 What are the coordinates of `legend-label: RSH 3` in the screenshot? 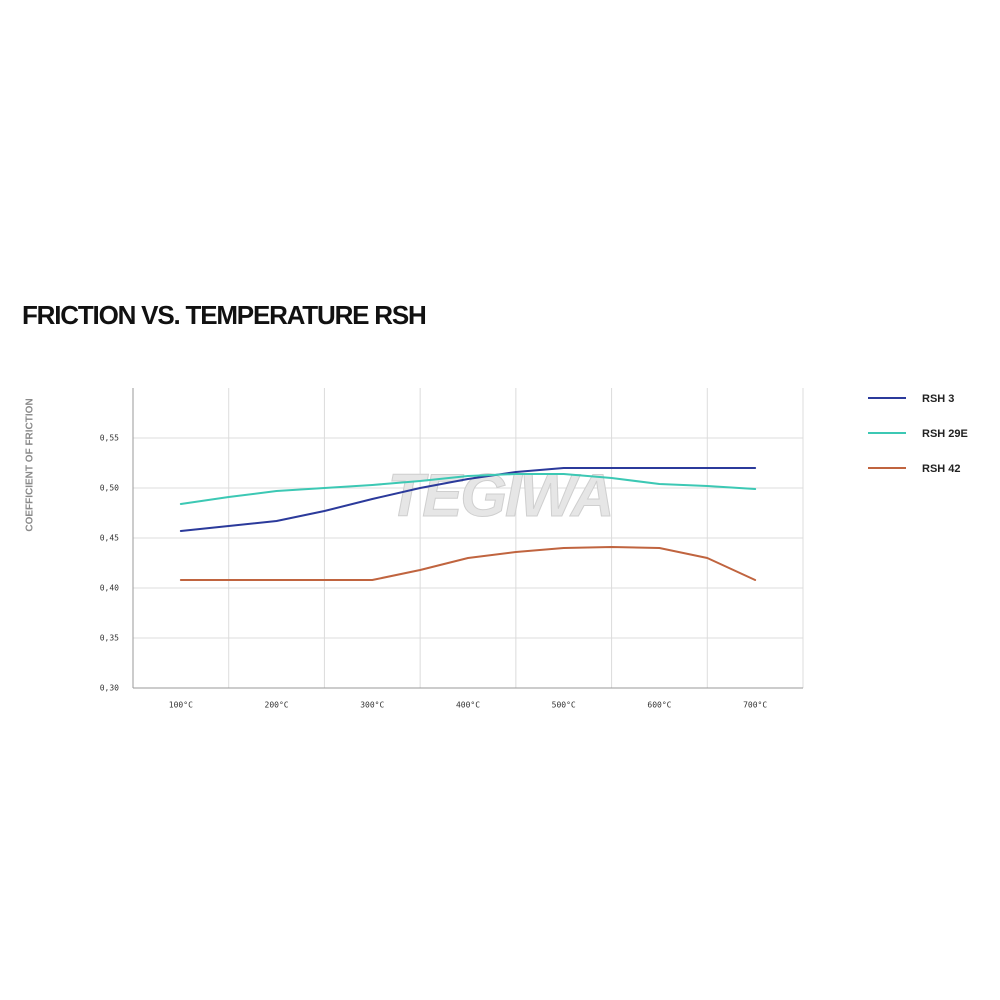 It's located at (938, 399).